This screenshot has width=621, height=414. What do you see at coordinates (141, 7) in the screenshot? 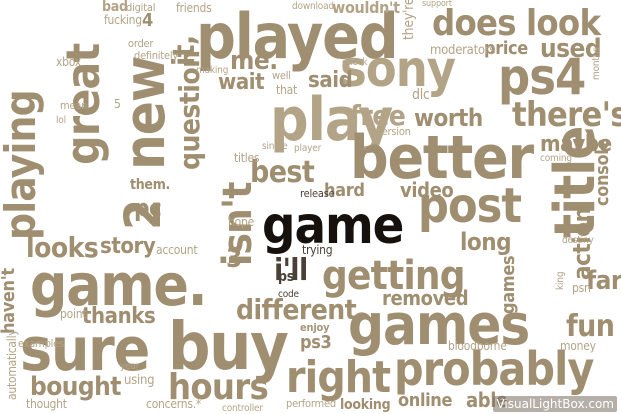
I see `word-digital: digital` at bounding box center [141, 7].